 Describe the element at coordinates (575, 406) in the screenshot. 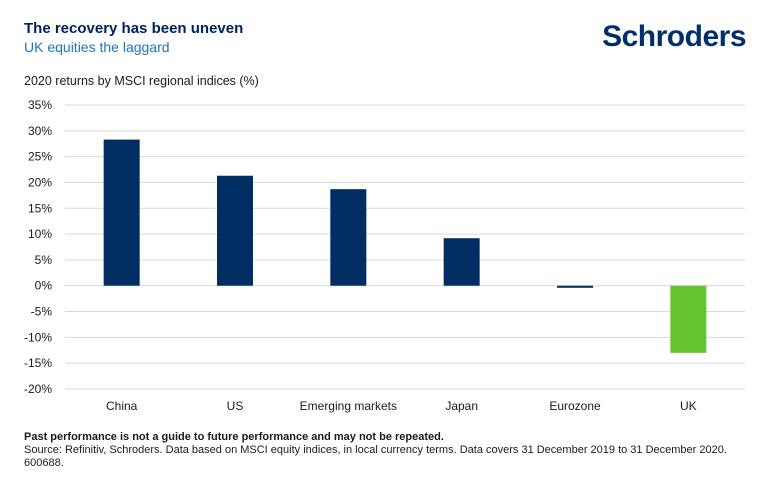

I see `x-tick-label: Eurozone` at that location.